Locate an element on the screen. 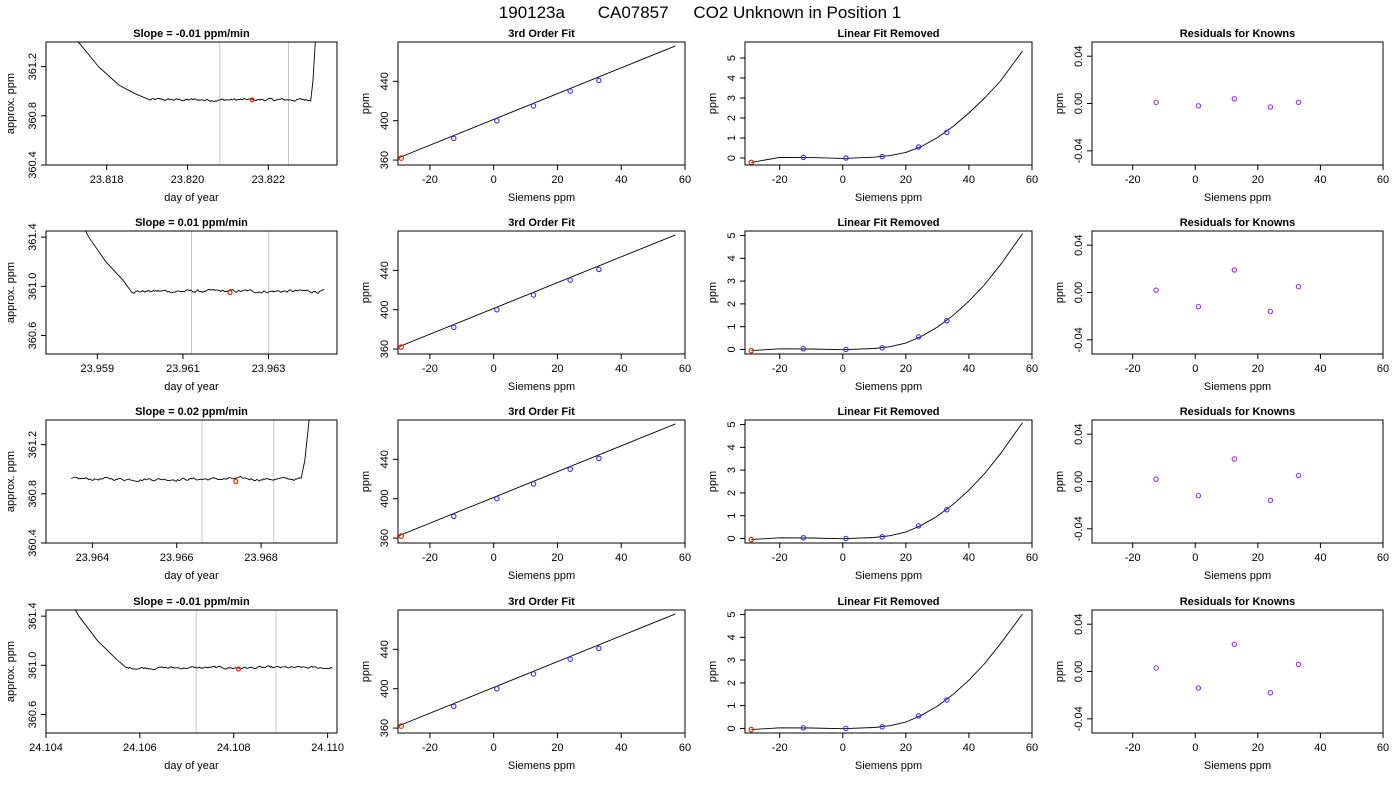 This screenshot has width=1400, height=800. y-tick-label: 440 is located at coordinates (385, 81).